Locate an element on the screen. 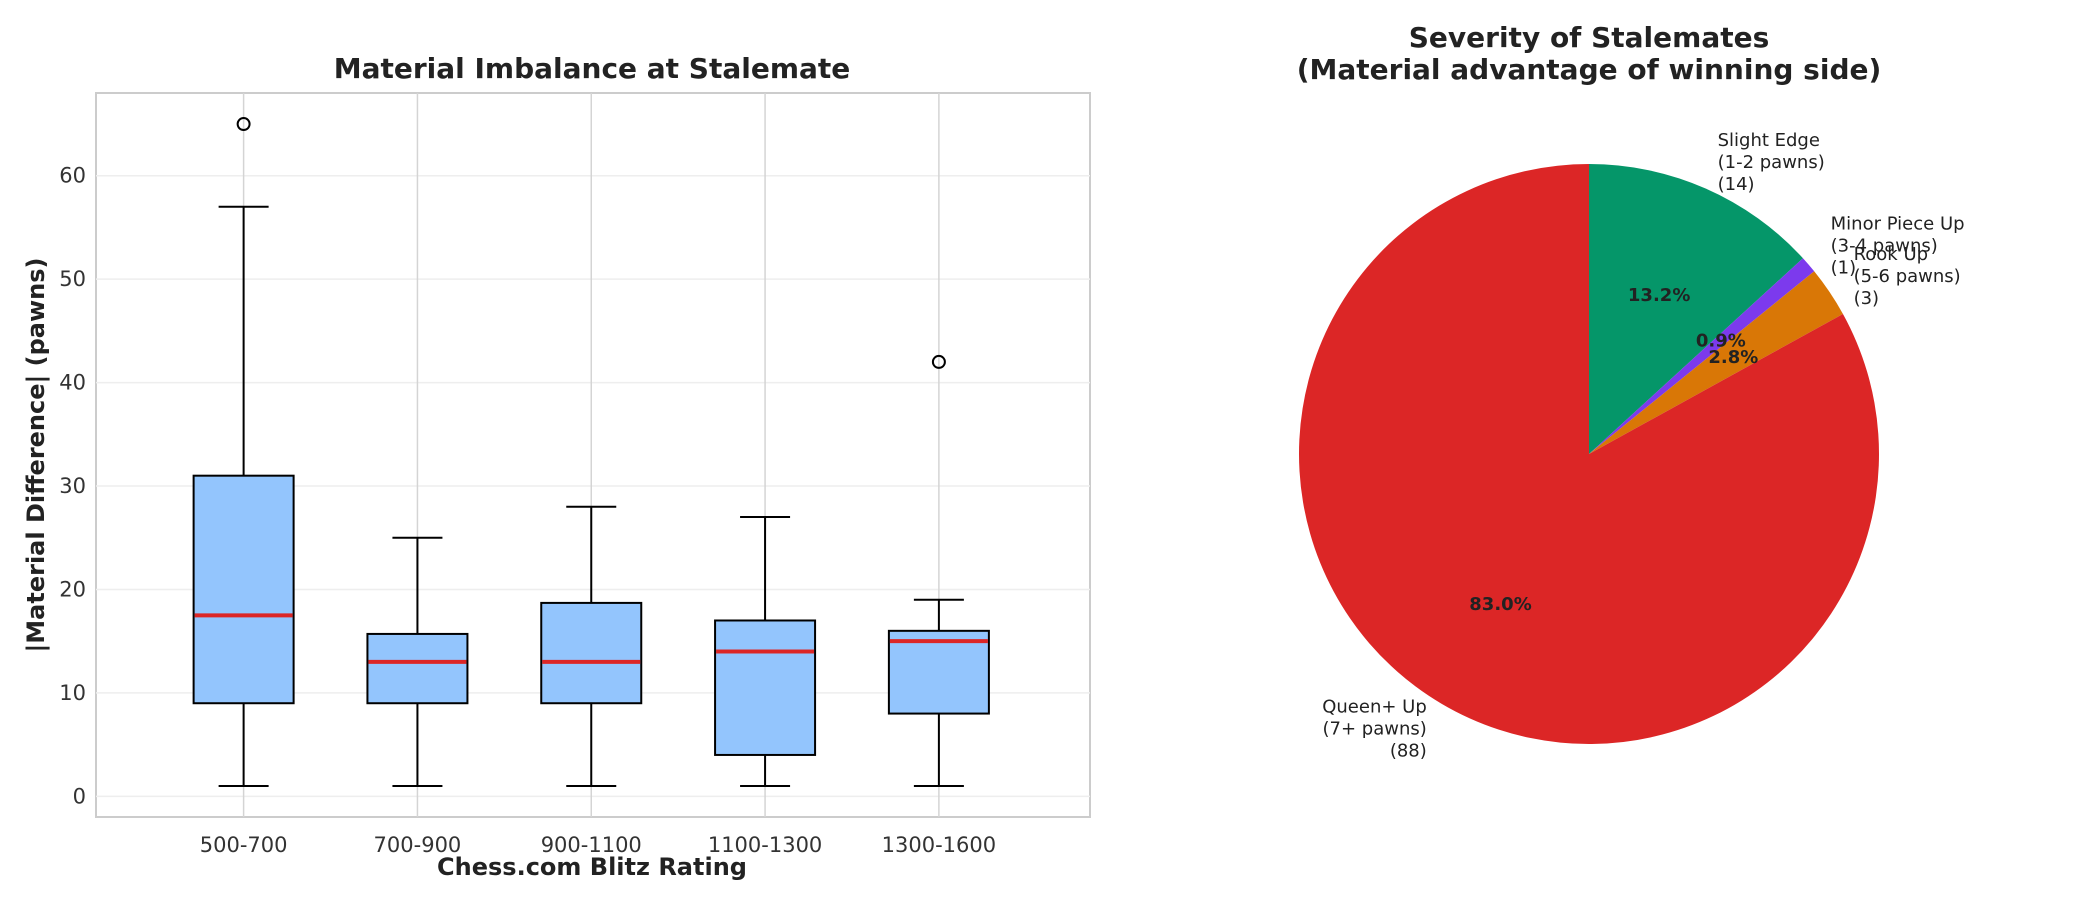 The width and height of the screenshot is (2100, 900). y-tick-label: 50 is located at coordinates (72, 279).